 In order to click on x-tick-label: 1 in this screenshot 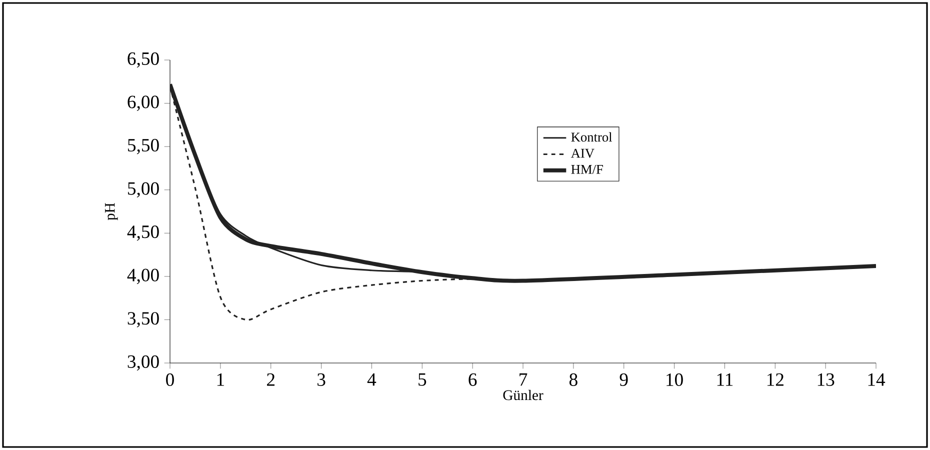, I will do `click(220, 379)`.